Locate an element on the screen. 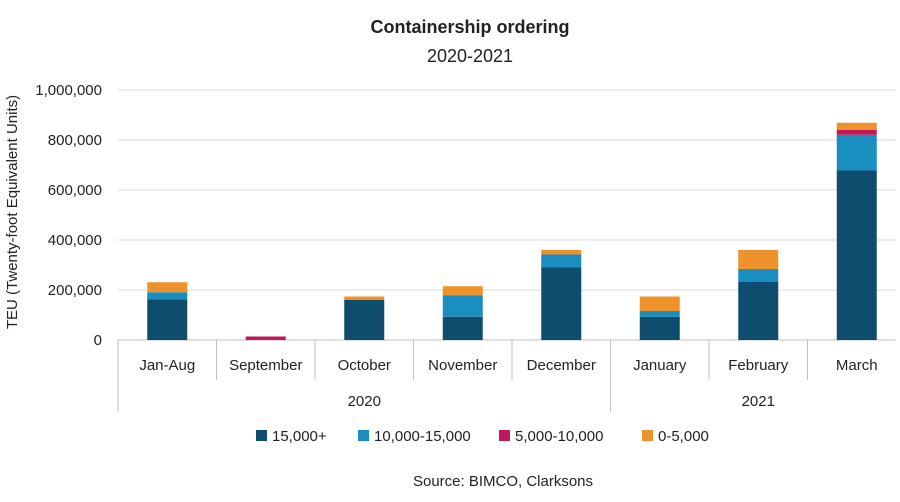 Image resolution: width=900 pixels, height=502 pixels. legend-label: 0-5,000 is located at coordinates (683, 436).